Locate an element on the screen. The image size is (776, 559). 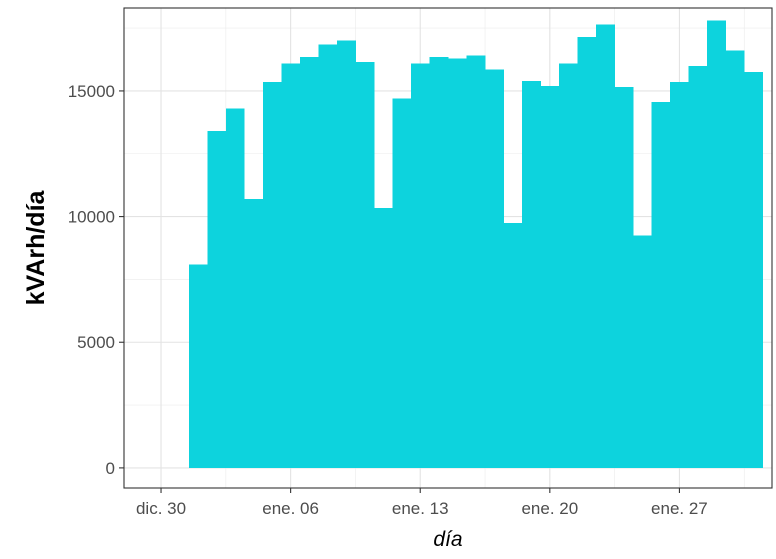
x-tick-label: ene. 20 is located at coordinates (549, 508).